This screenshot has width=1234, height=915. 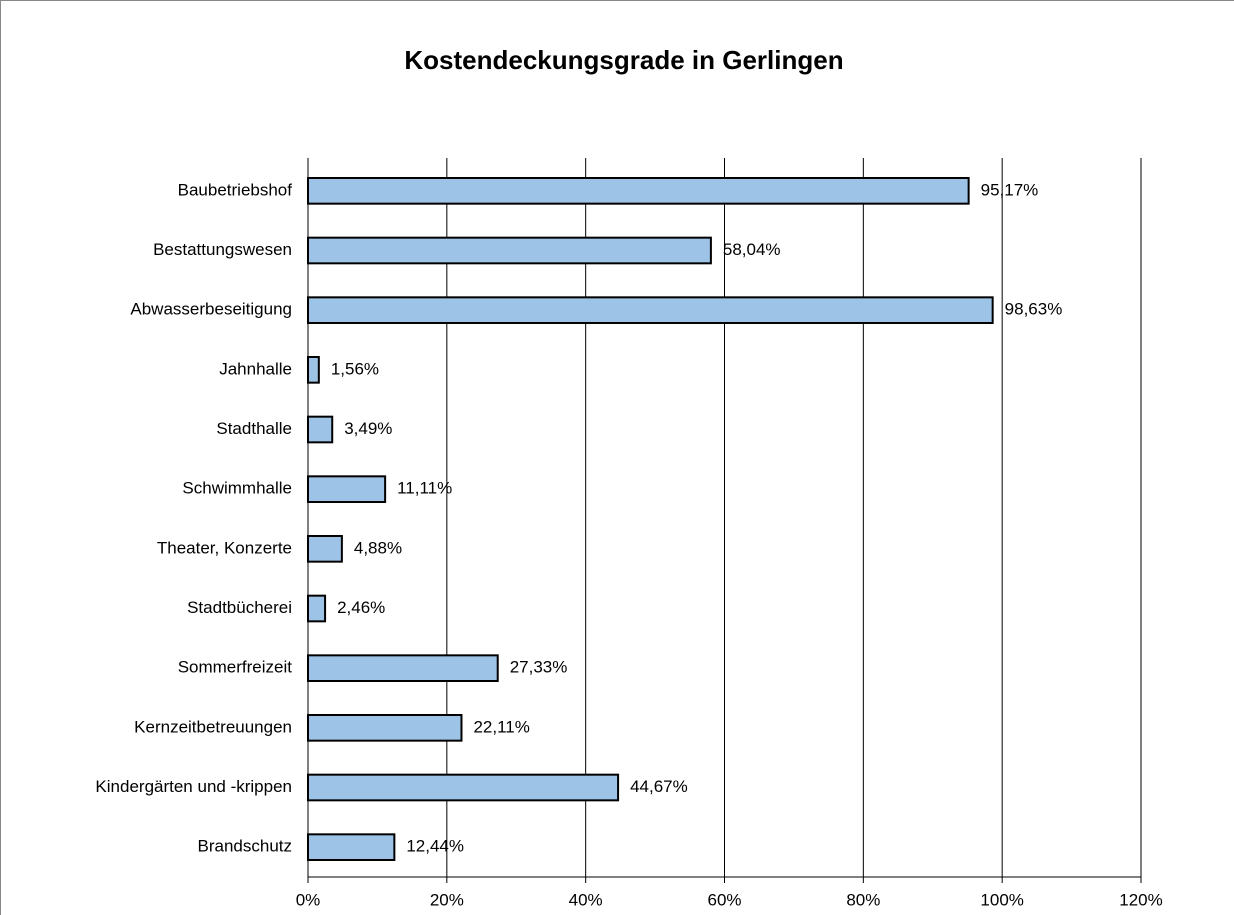 I want to click on data-label: 27,33%, so click(x=539, y=667).